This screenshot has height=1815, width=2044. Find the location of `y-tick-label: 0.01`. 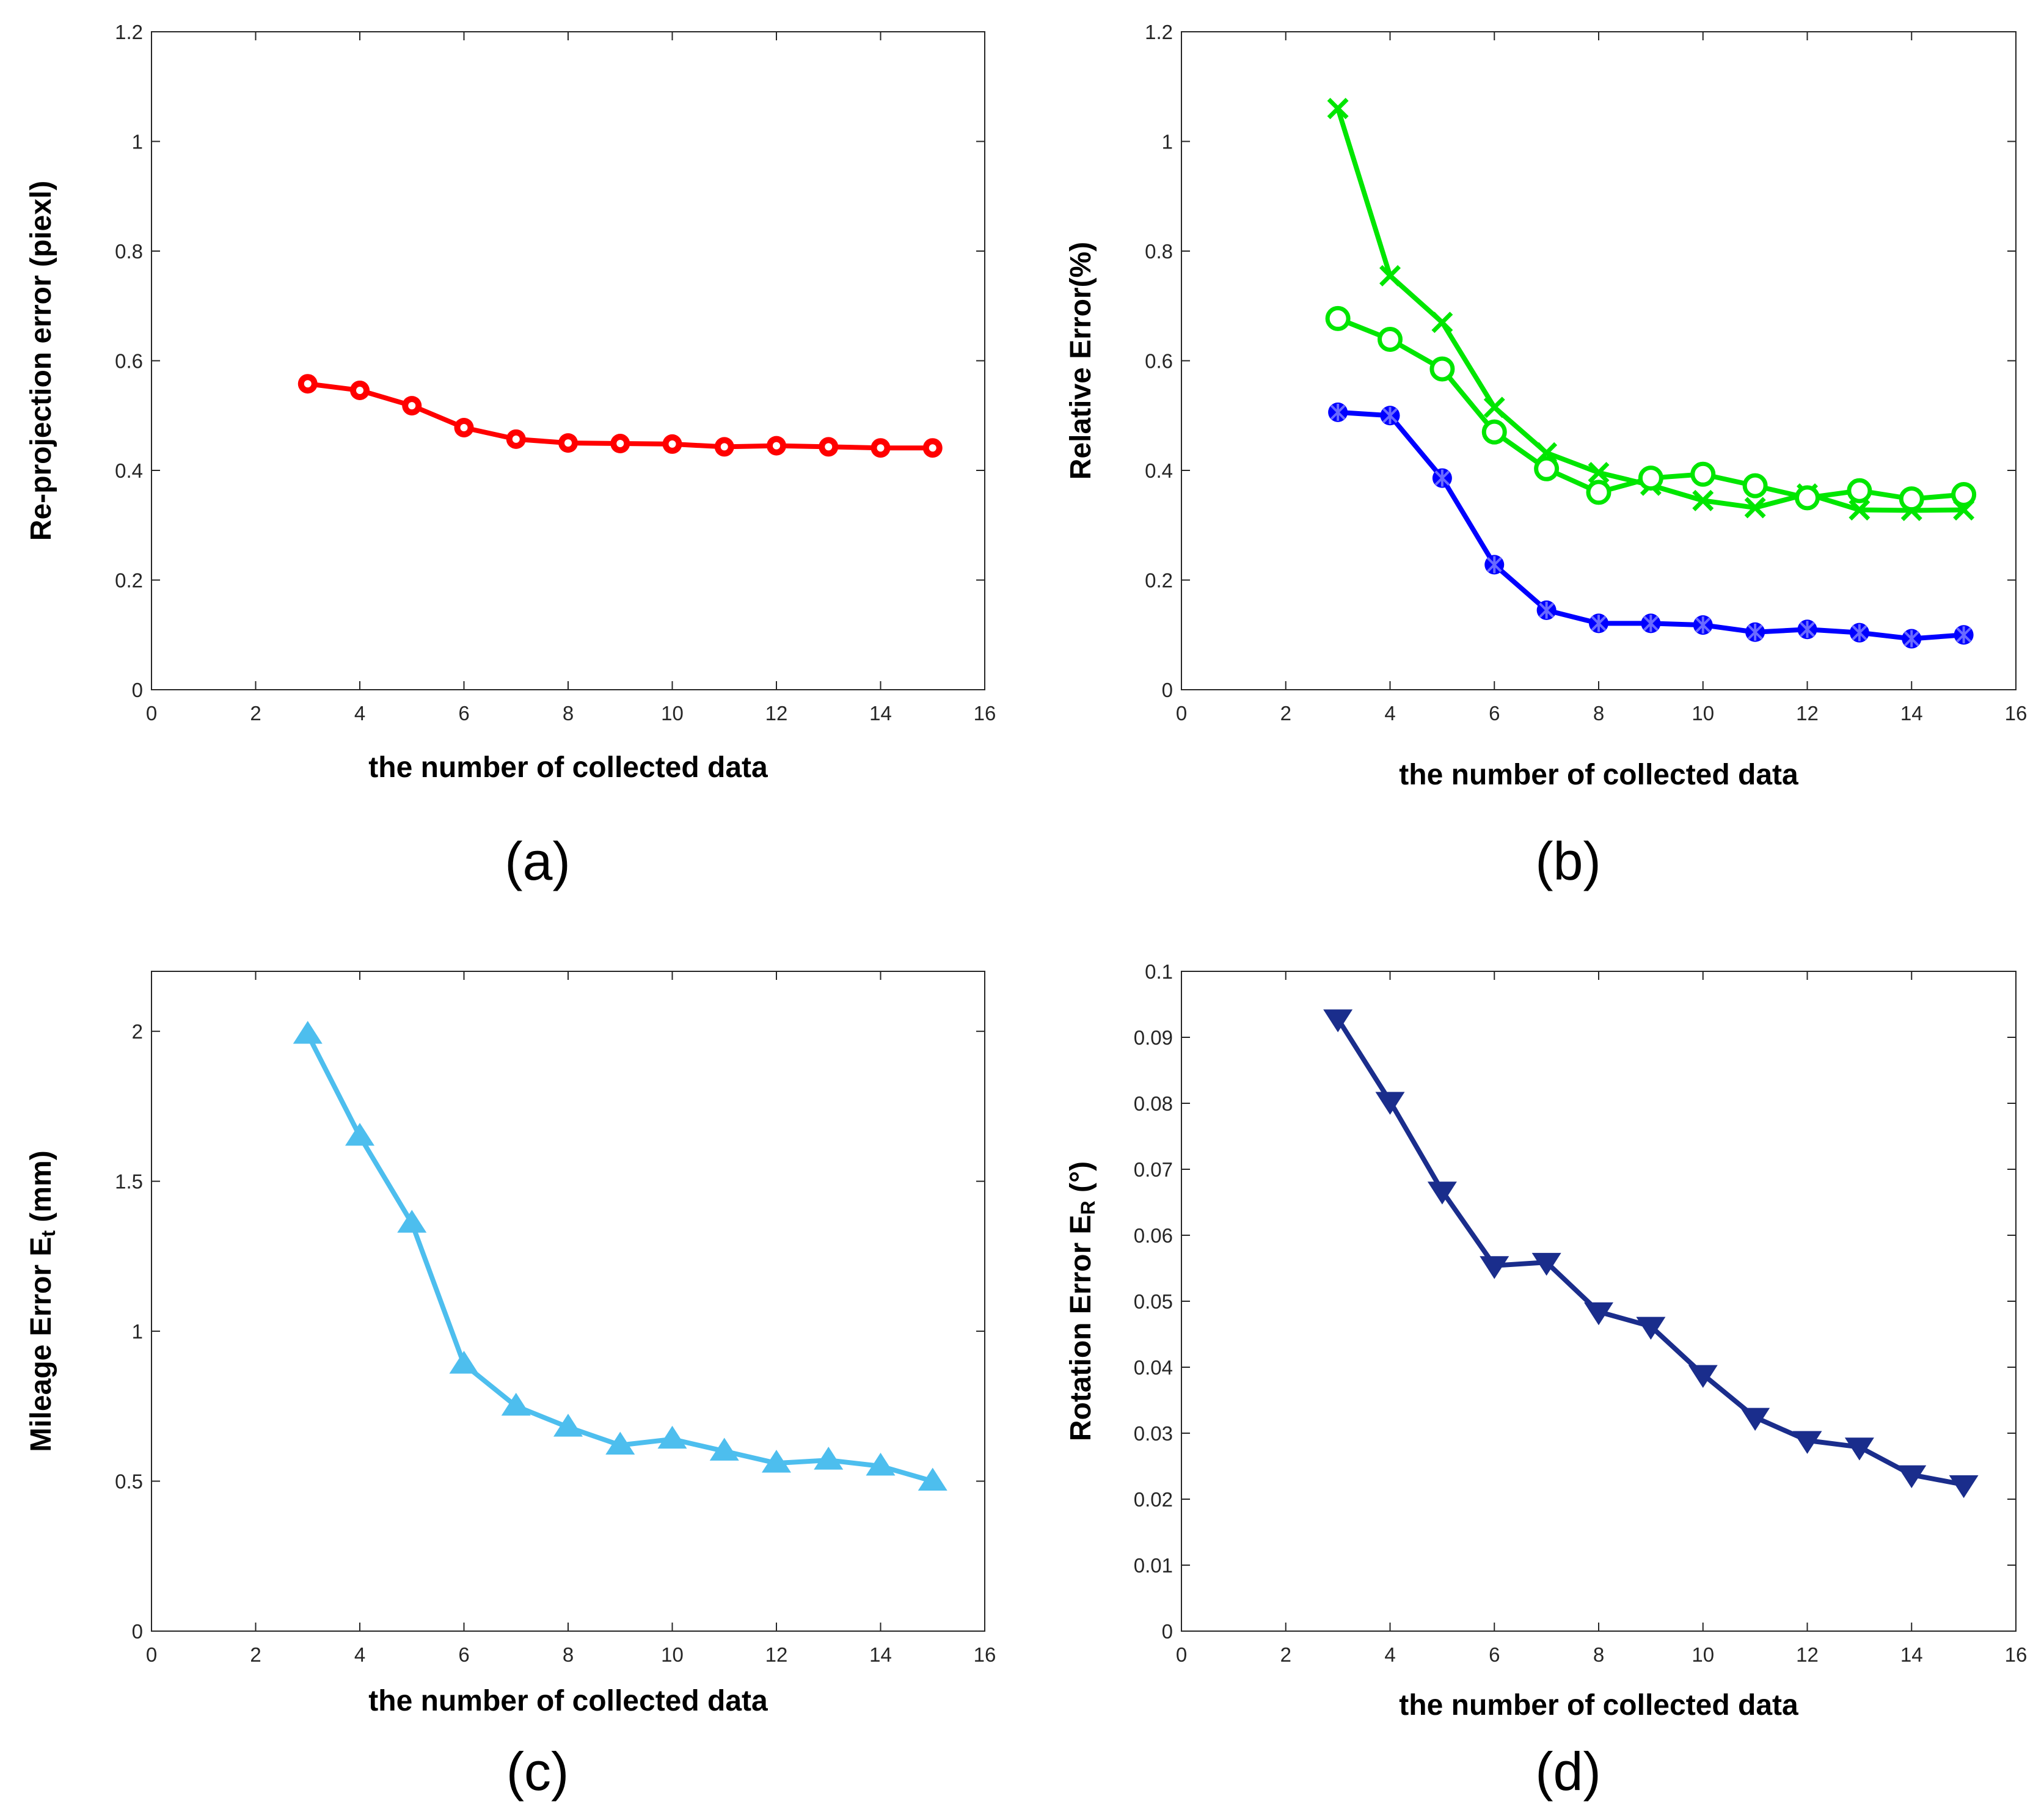

y-tick-label: 0.01 is located at coordinates (1153, 1566).